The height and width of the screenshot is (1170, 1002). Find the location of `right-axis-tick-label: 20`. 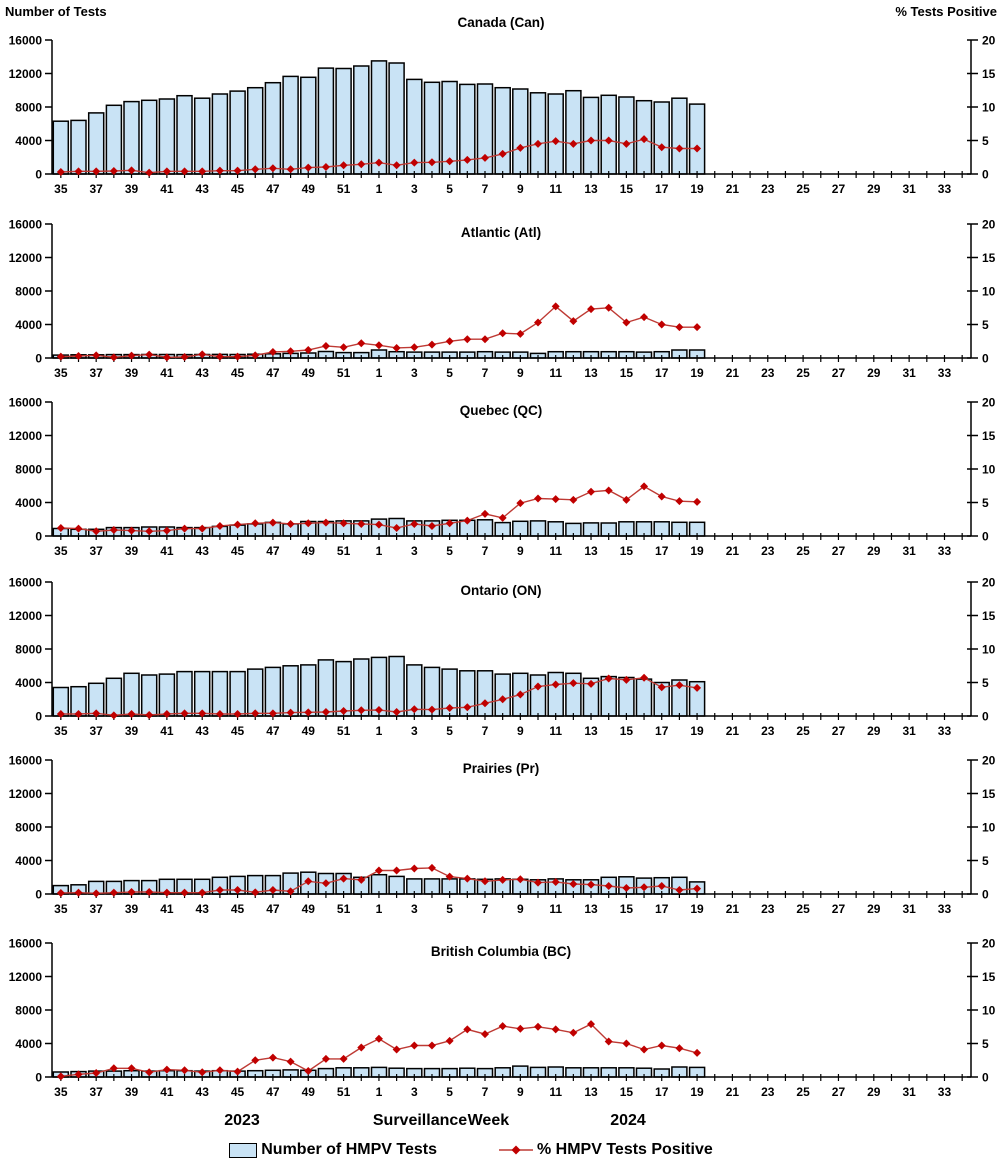

right-axis-tick-label: 20 is located at coordinates (989, 225).